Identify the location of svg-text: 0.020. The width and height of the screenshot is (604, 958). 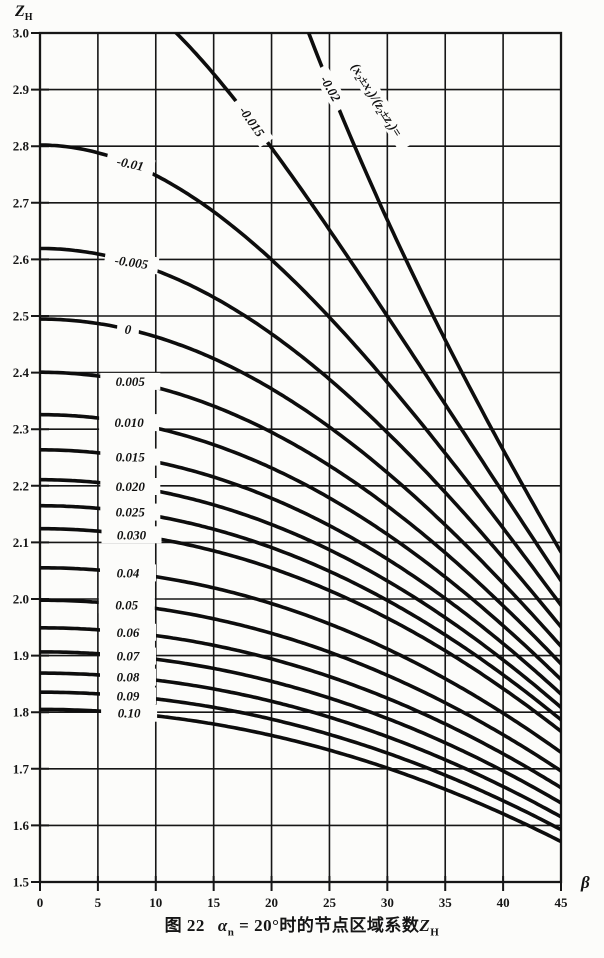
(131, 486).